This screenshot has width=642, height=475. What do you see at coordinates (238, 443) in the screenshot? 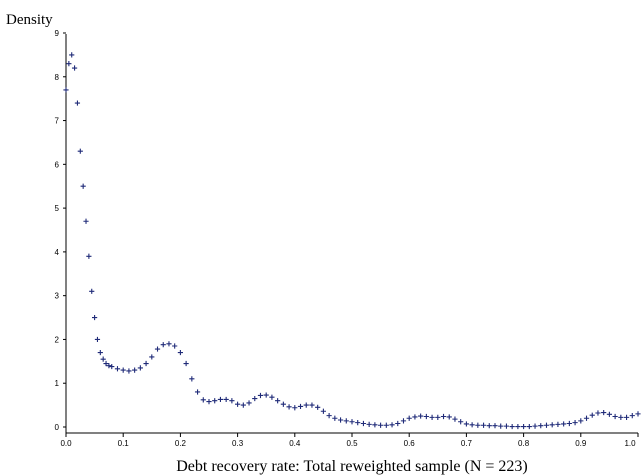
I see `x-tick-label: 0.3` at bounding box center [238, 443].